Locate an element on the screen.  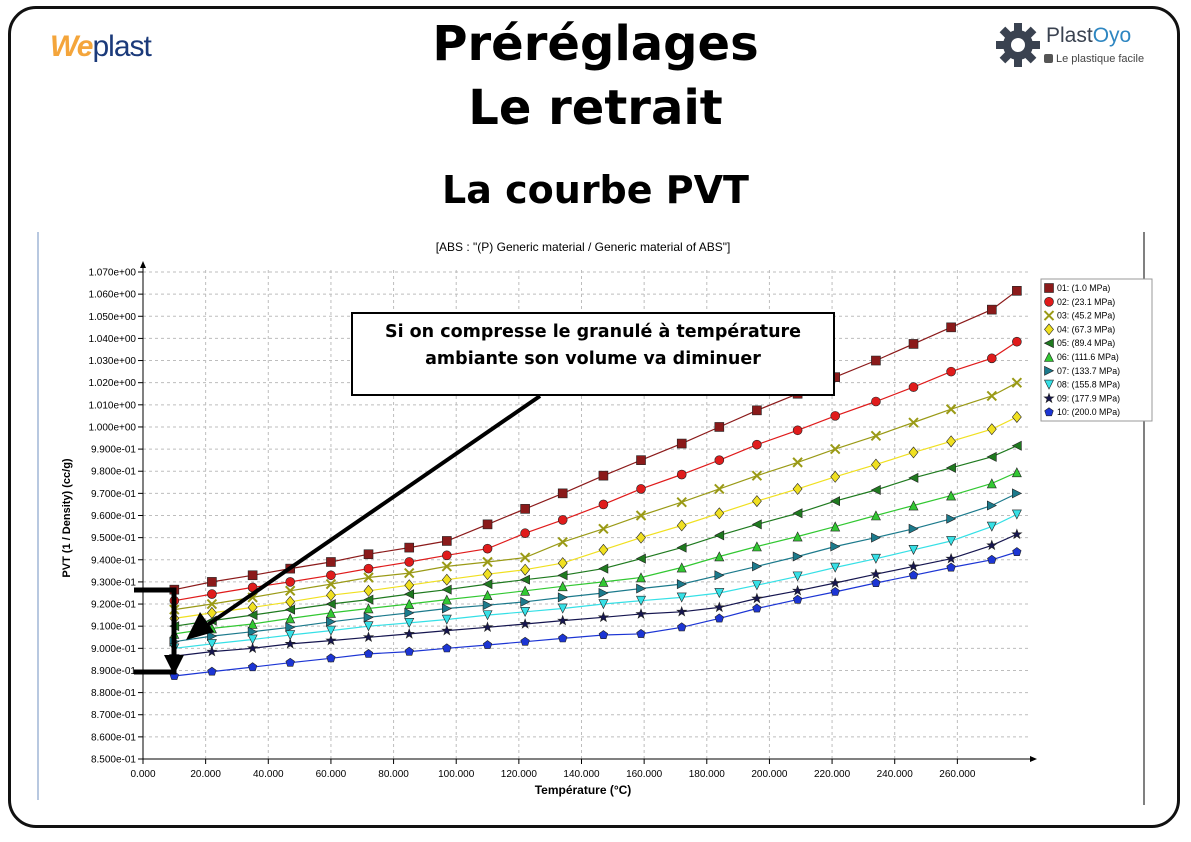
callout-arrow is located at coordinates (364, 517).